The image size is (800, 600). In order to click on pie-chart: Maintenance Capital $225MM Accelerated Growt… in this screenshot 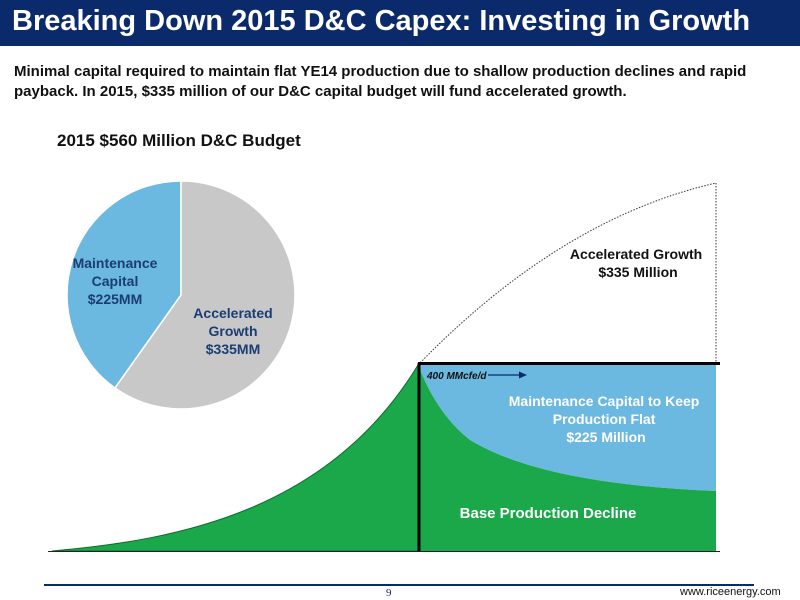, I will do `click(181, 295)`.